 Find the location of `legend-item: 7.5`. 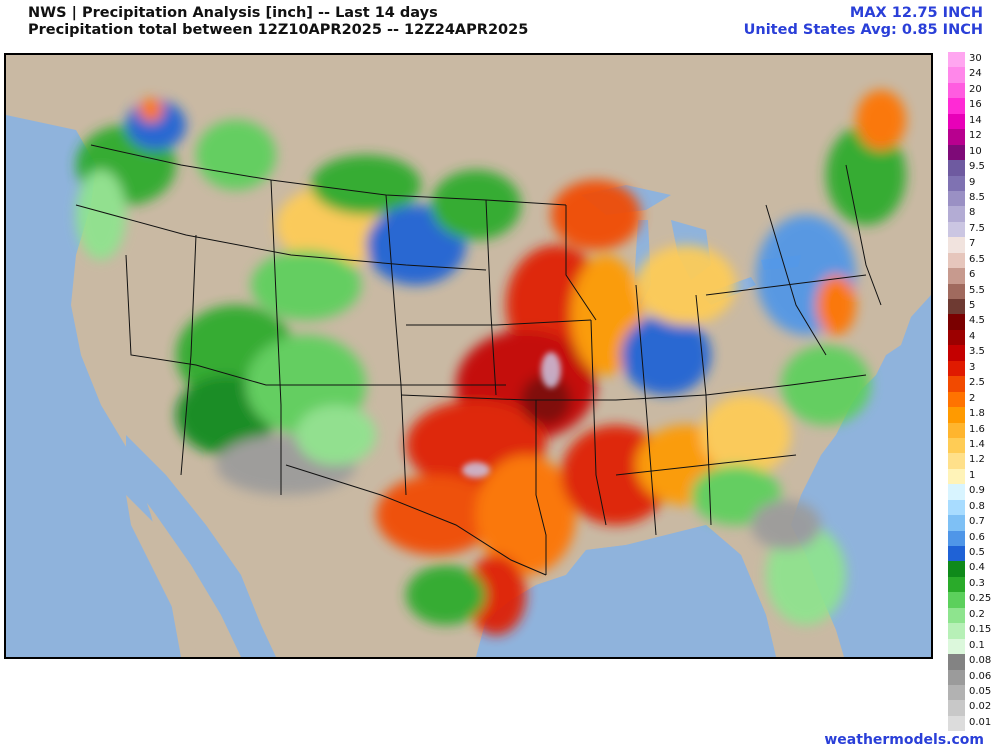

legend-item: 7.5 is located at coordinates (973, 229).